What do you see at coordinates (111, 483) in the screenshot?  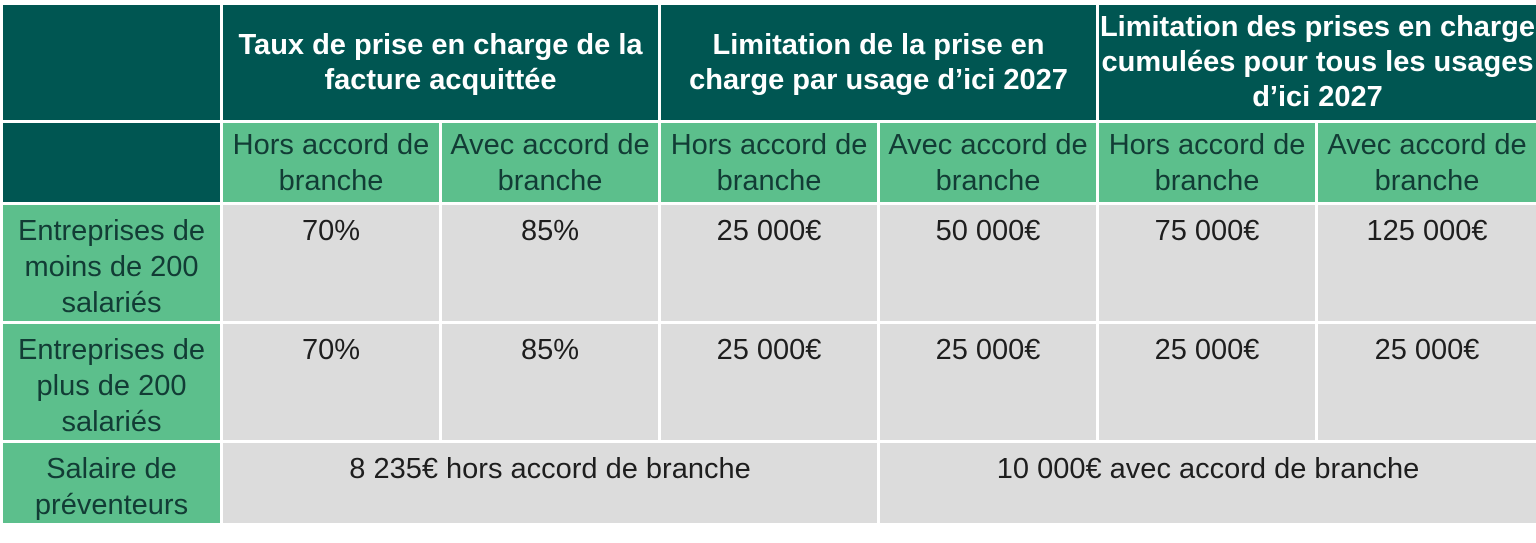 I see `row-label-preventers-salary: Salaire de préventeurs` at bounding box center [111, 483].